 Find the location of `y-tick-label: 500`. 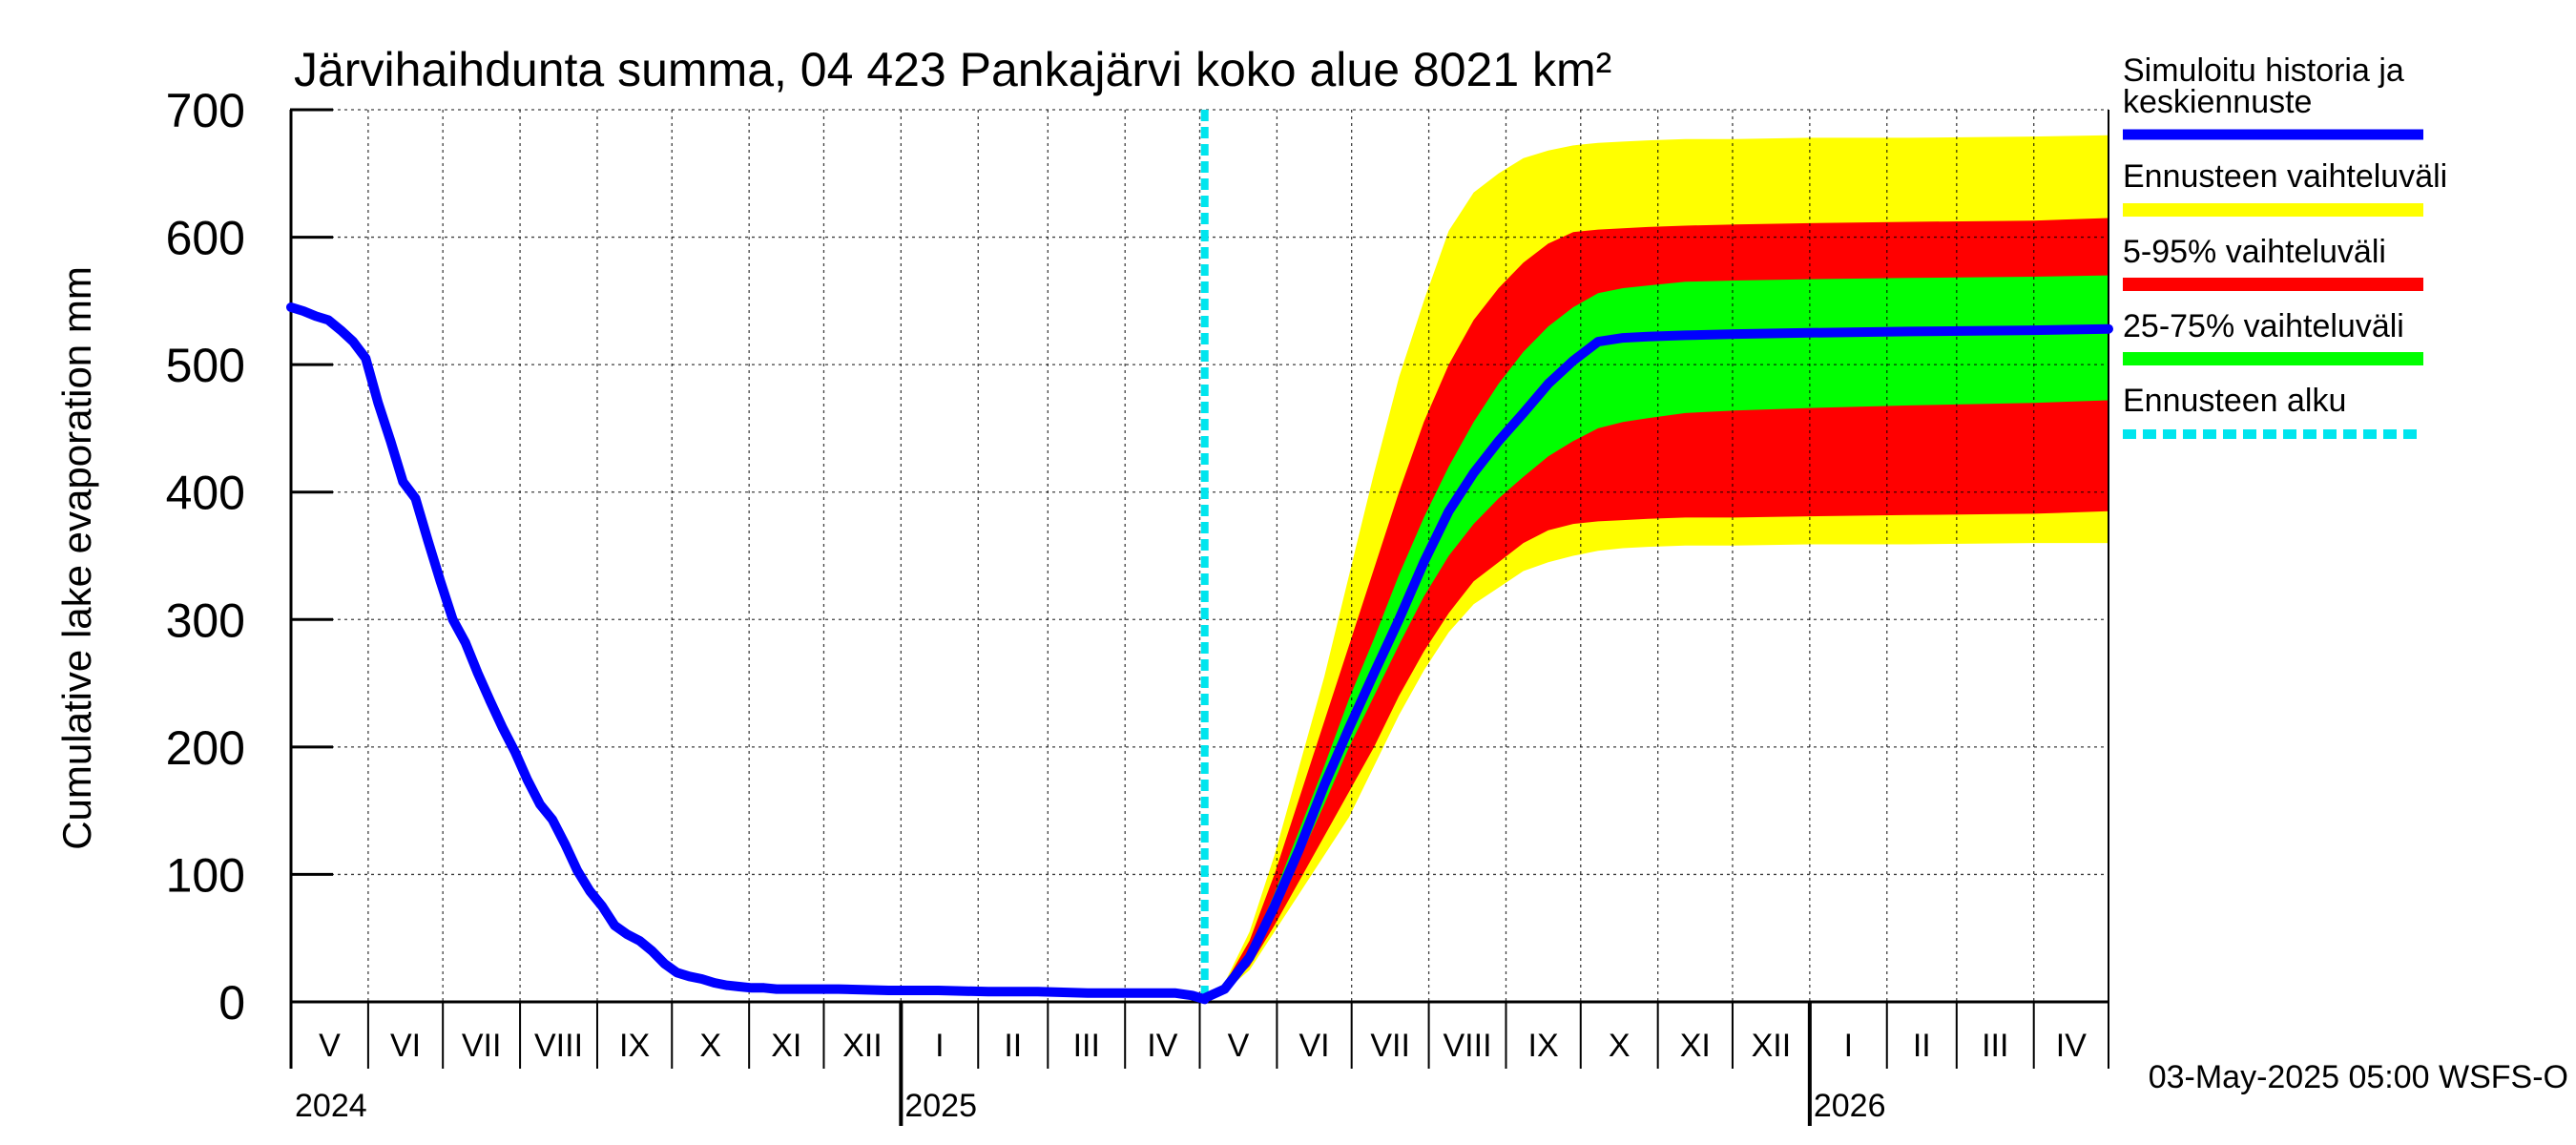

y-tick-label: 500 is located at coordinates (205, 365).